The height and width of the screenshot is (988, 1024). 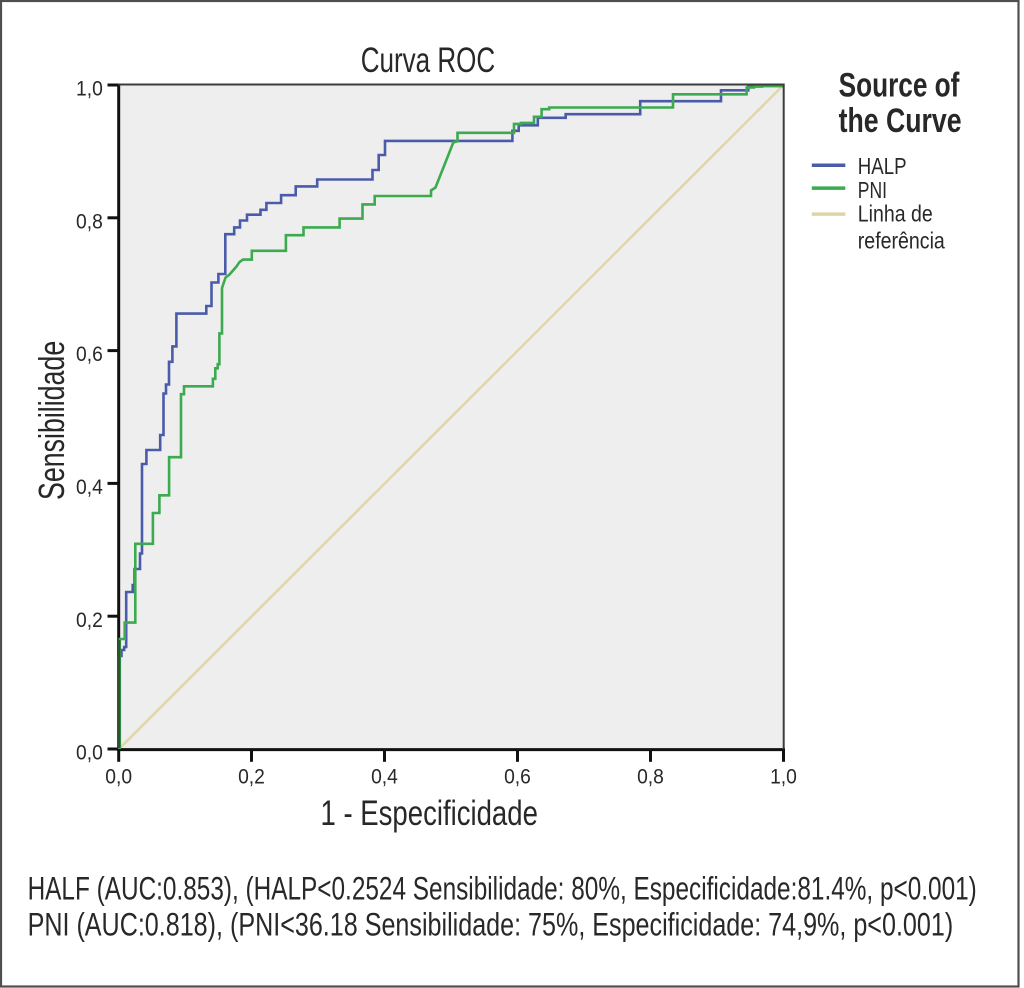 I want to click on svg-text: HALP, so click(x=882, y=166).